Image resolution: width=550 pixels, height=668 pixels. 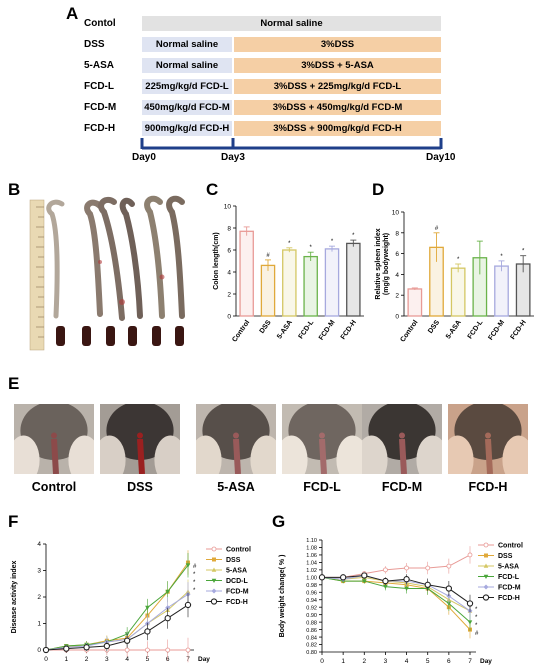 What do you see at coordinates (99, 65) in the screenshot?
I see `group-label: 5-ASA` at bounding box center [99, 65].